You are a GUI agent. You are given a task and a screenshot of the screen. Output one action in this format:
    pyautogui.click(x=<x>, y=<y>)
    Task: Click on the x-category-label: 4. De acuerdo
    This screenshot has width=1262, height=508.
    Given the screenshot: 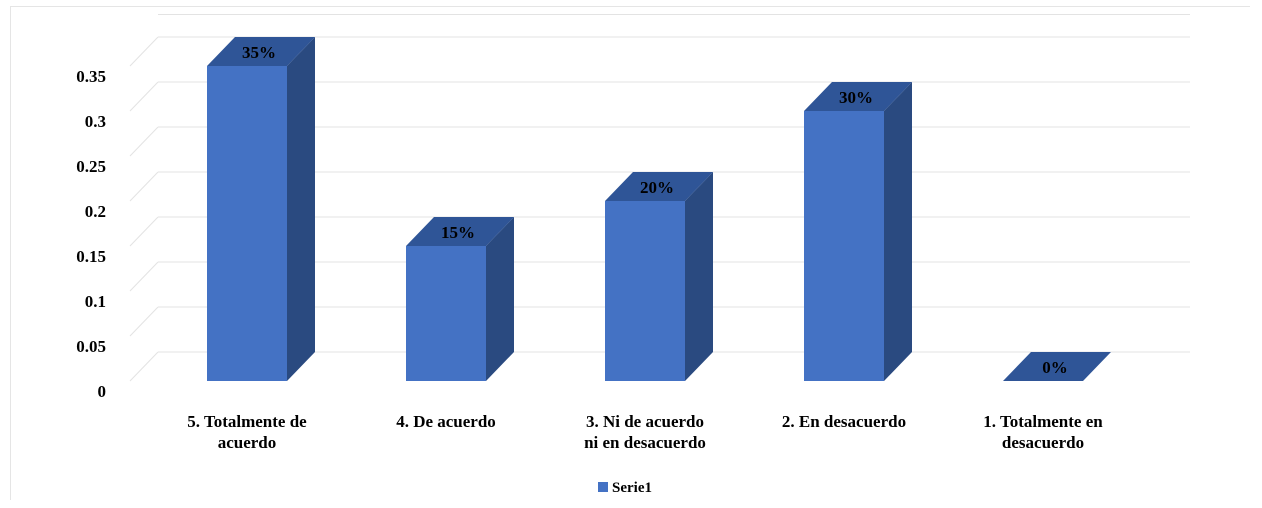 What is the action you would take?
    pyautogui.click(x=446, y=421)
    